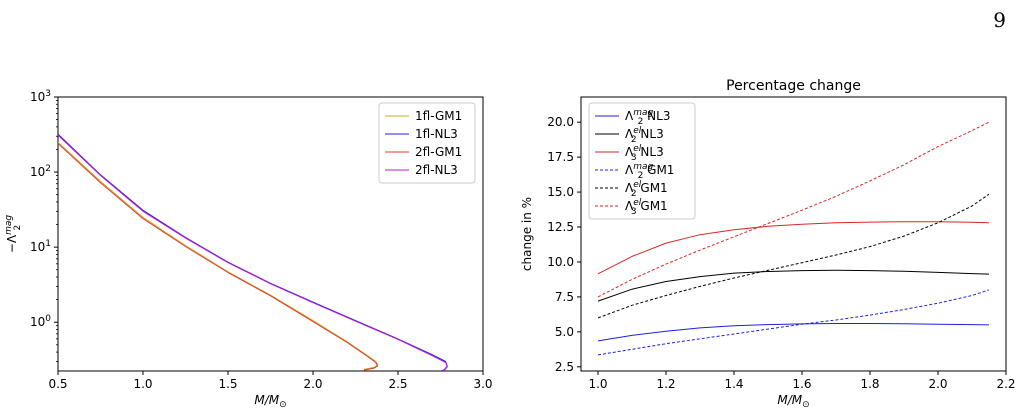 This screenshot has width=1020, height=413. What do you see at coordinates (436, 134) in the screenshot?
I see `legend-entry-label: 1fl-NL3` at bounding box center [436, 134].